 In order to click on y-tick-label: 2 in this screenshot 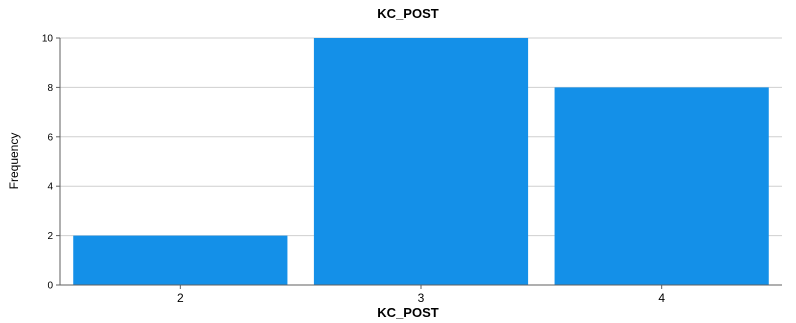, I will do `click(50, 236)`.